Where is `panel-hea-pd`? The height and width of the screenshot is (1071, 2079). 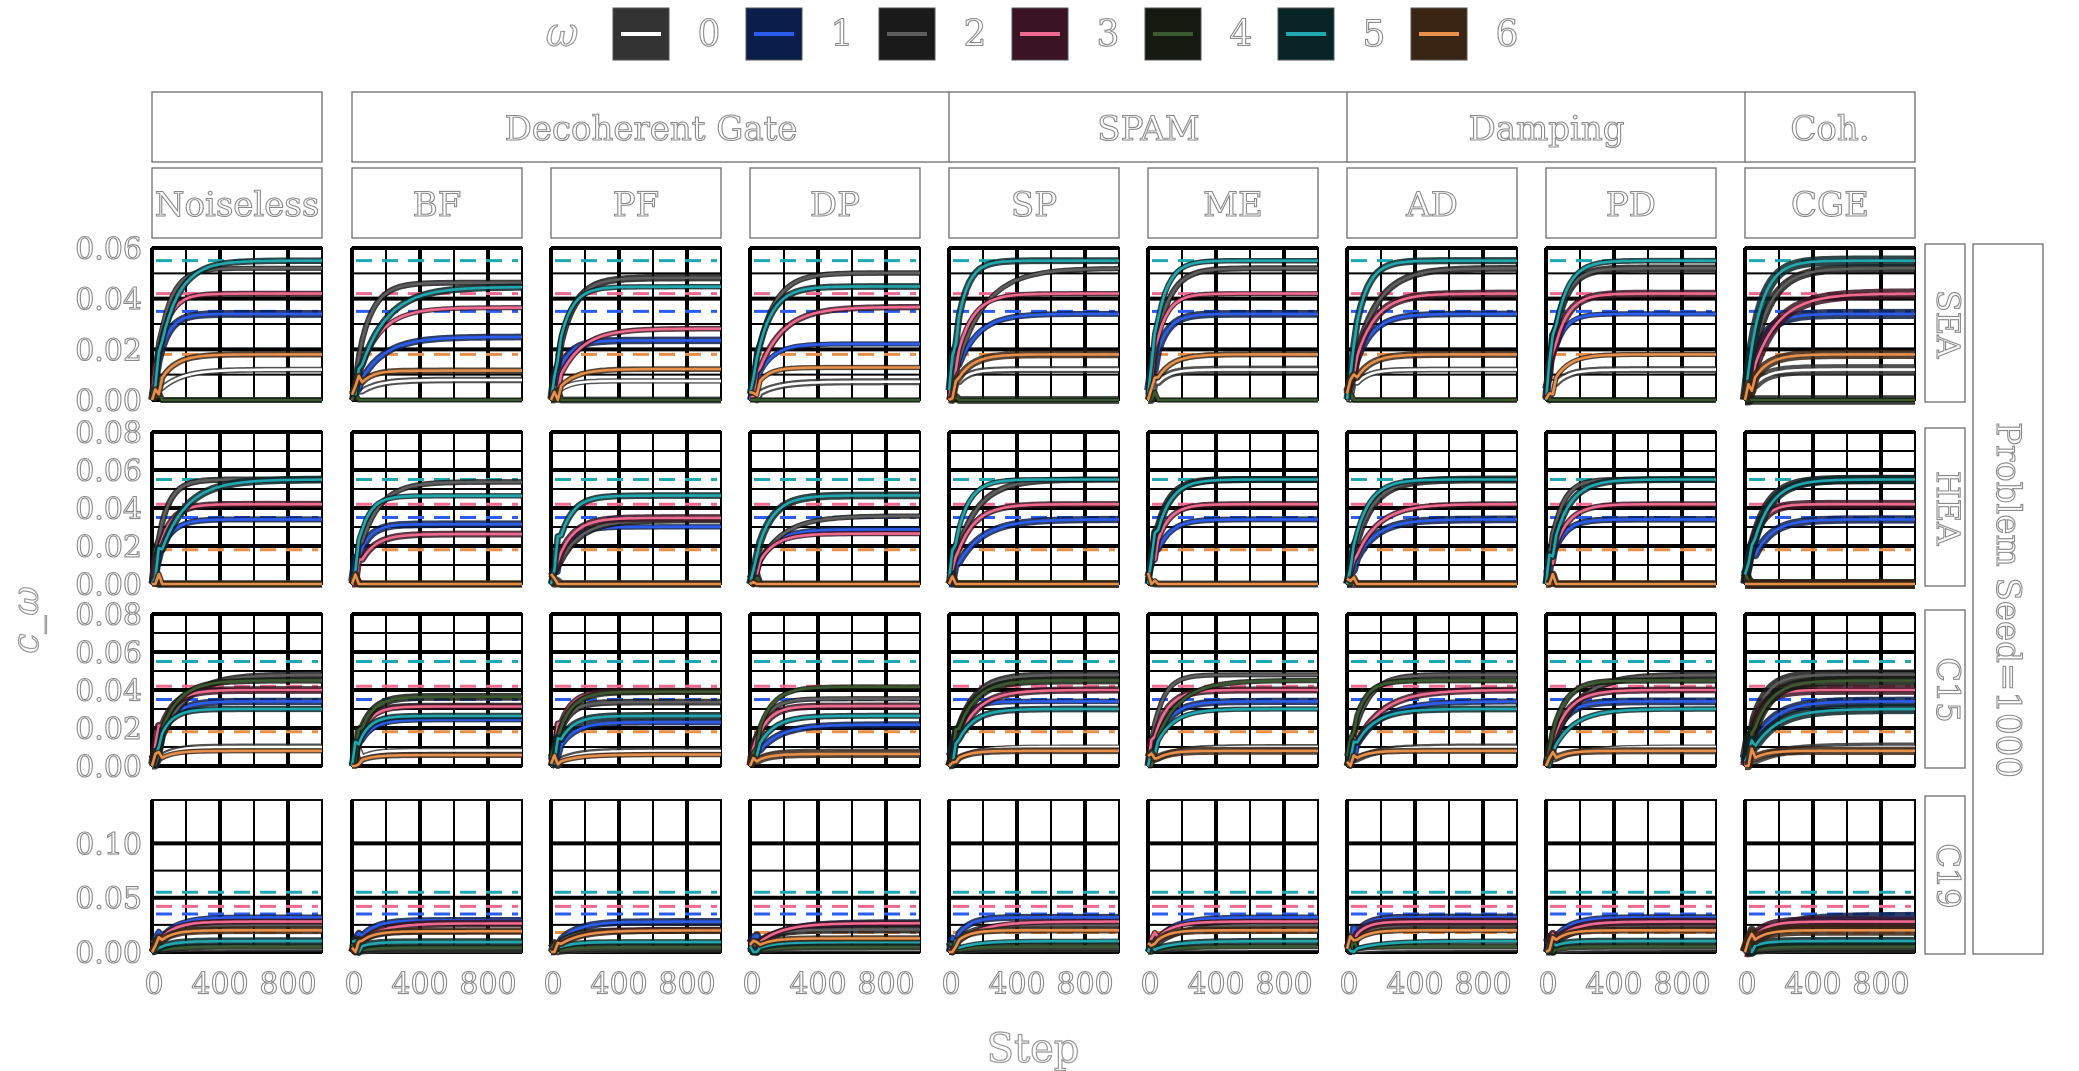 panel-hea-pd is located at coordinates (1629, 509).